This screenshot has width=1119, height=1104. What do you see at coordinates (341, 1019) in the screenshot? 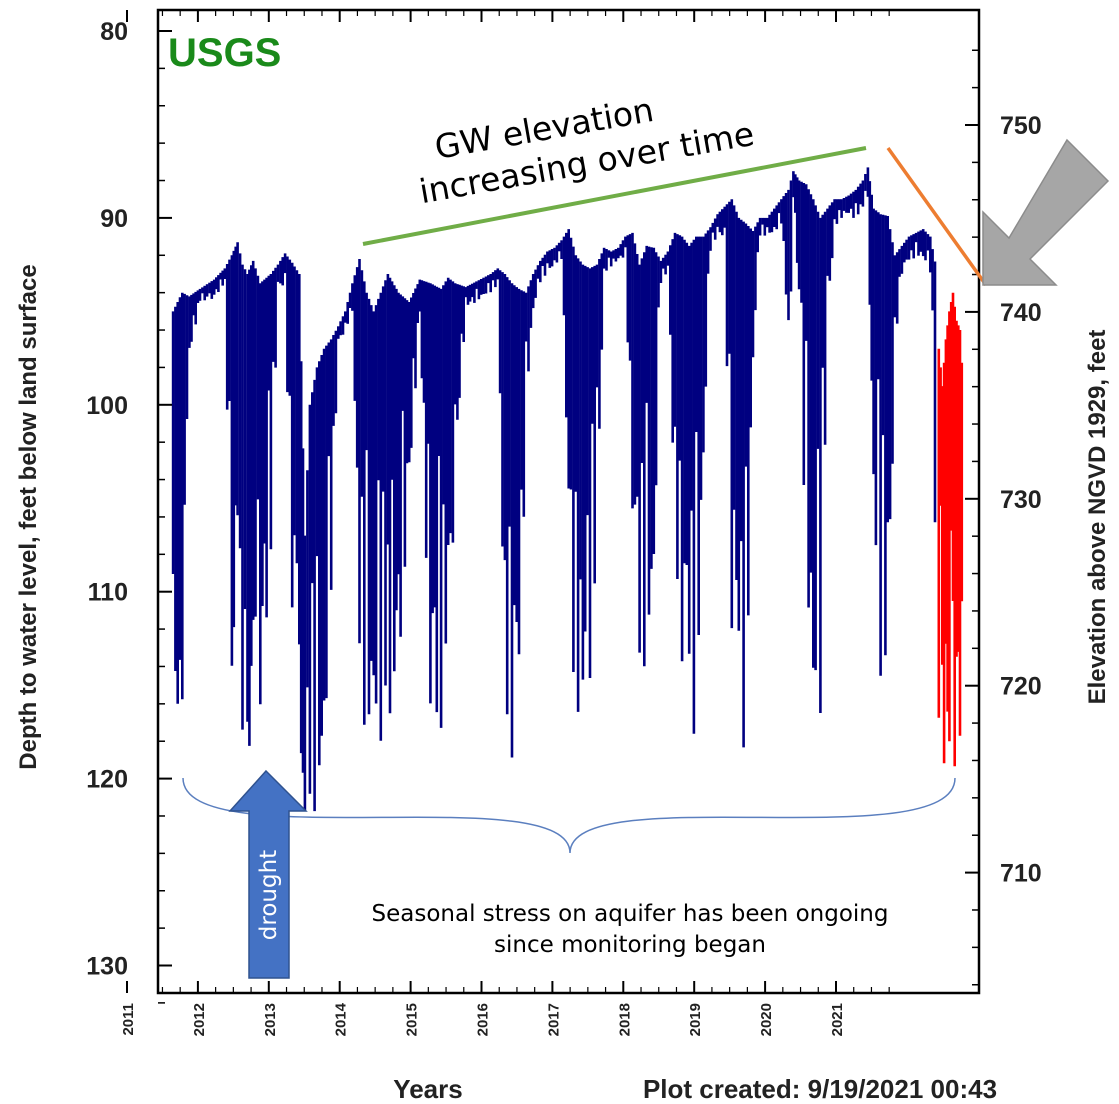
I see `x-tick-label: 2014` at bounding box center [341, 1019].